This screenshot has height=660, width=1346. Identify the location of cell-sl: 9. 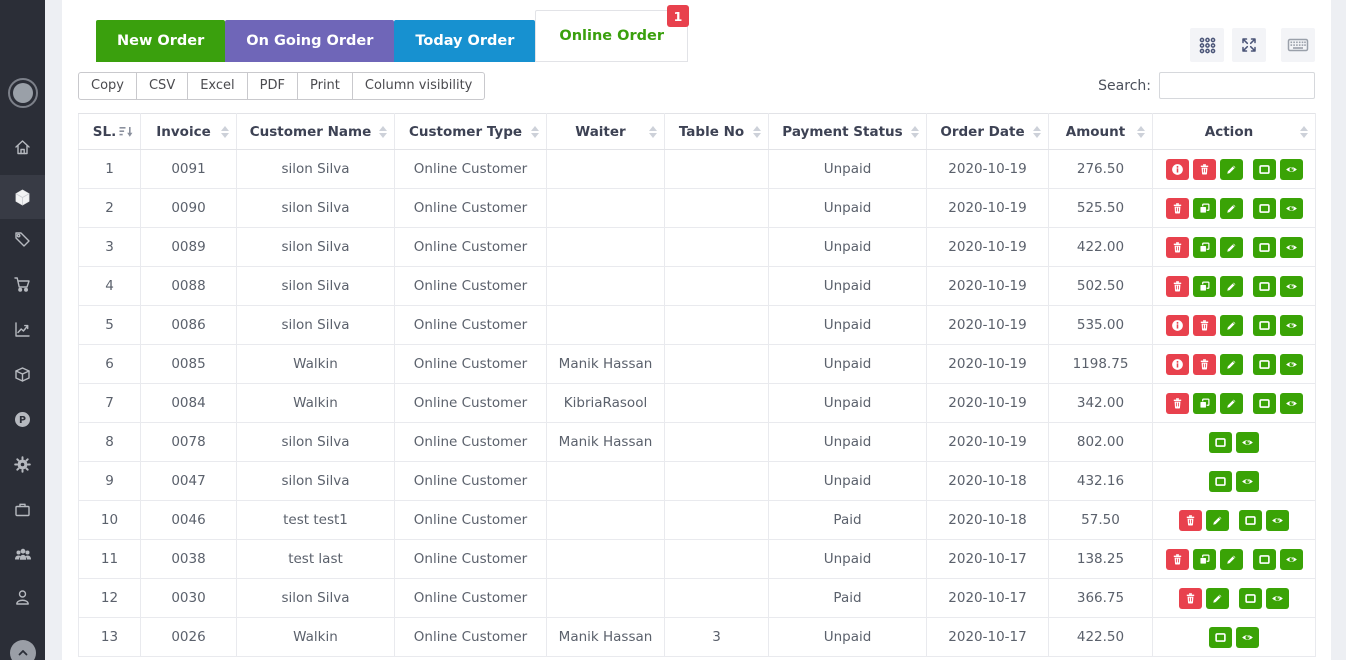
(109, 481).